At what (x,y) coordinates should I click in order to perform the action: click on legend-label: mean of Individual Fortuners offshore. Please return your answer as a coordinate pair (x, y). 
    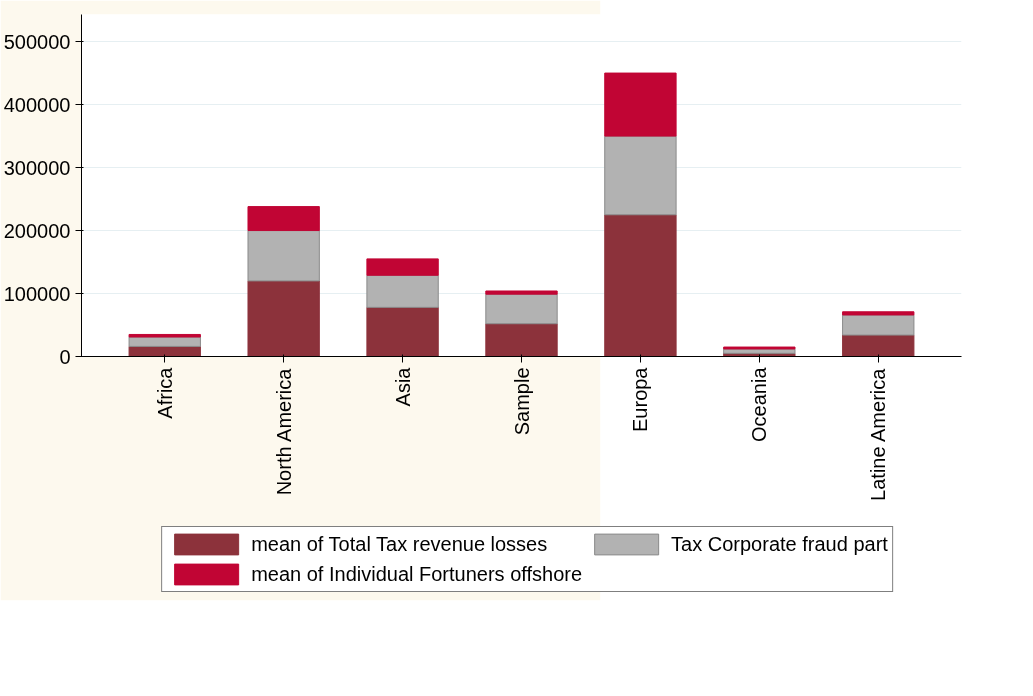
    Looking at the image, I should click on (417, 574).